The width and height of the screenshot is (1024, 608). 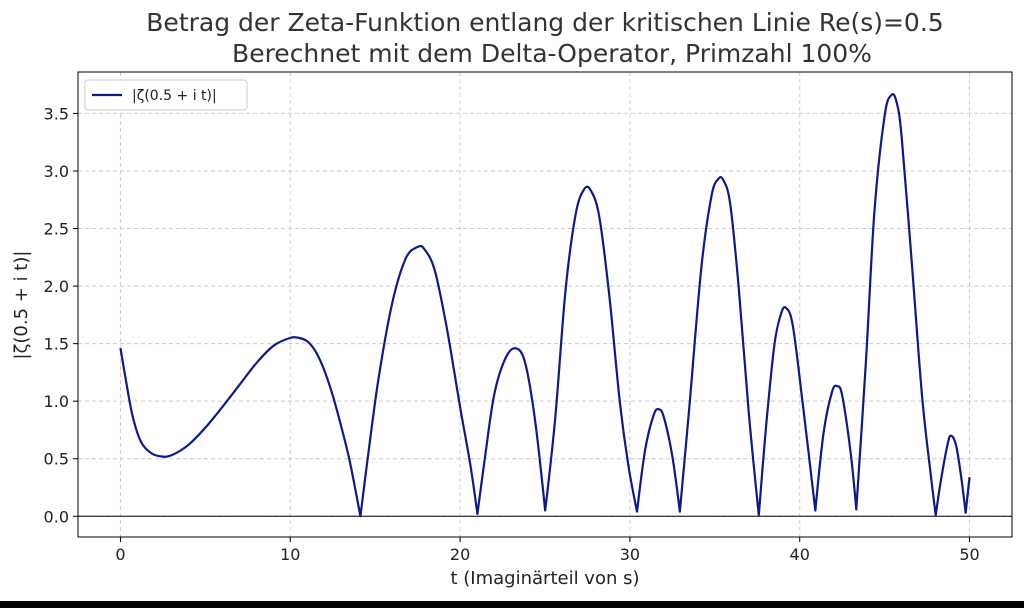 What do you see at coordinates (56, 286) in the screenshot?
I see `y-tick-label: 2.0` at bounding box center [56, 286].